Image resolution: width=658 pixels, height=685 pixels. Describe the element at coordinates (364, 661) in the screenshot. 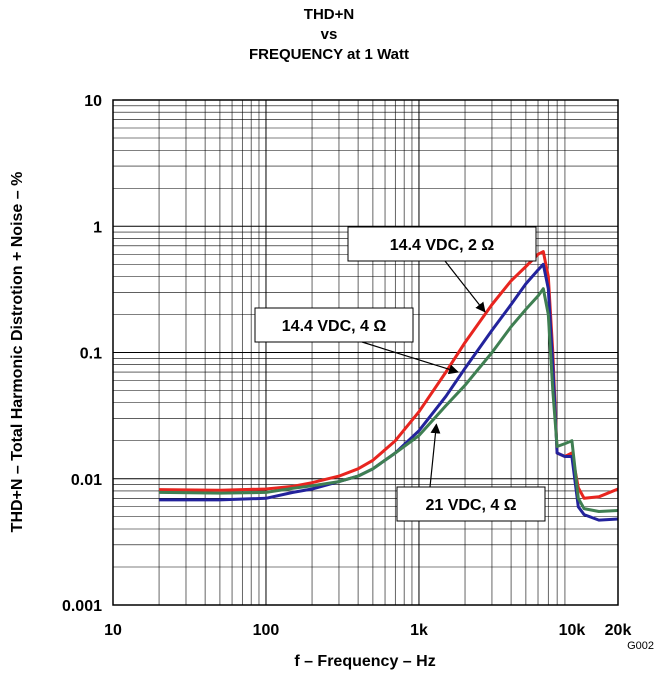

I see `x-axis-label: f – Frequency – Hz` at that location.